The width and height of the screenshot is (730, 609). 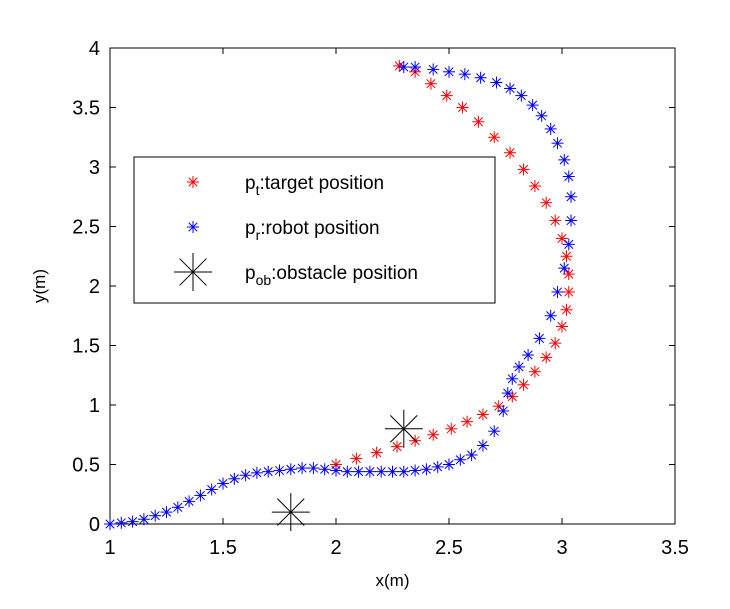 What do you see at coordinates (675, 548) in the screenshot?
I see `x-tick-label: 3.5` at bounding box center [675, 548].